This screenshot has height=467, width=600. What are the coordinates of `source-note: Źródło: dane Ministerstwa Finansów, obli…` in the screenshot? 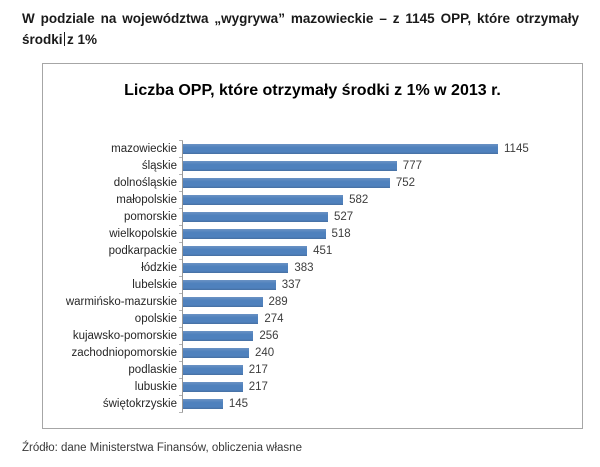 It's located at (162, 448).